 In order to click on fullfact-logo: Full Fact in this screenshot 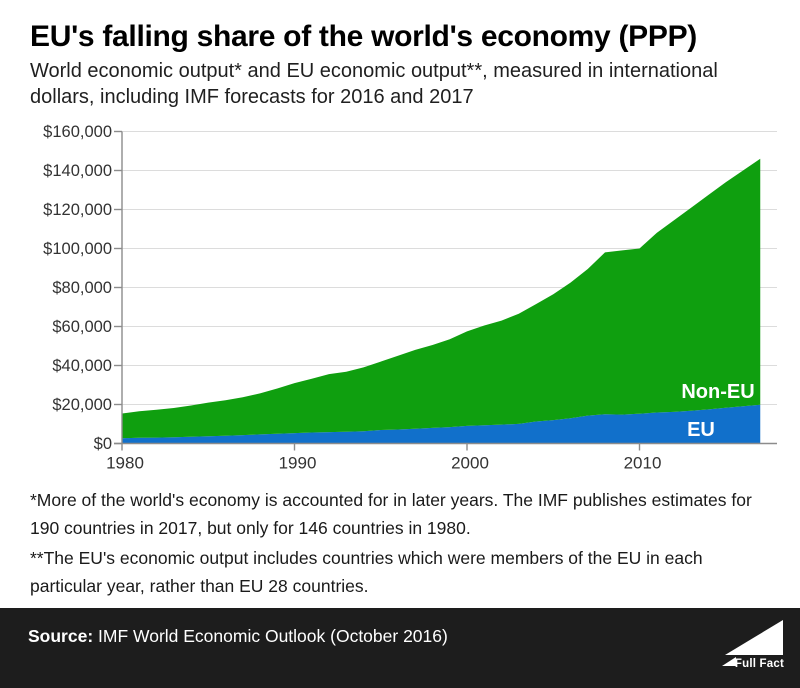, I will do `click(753, 644)`.